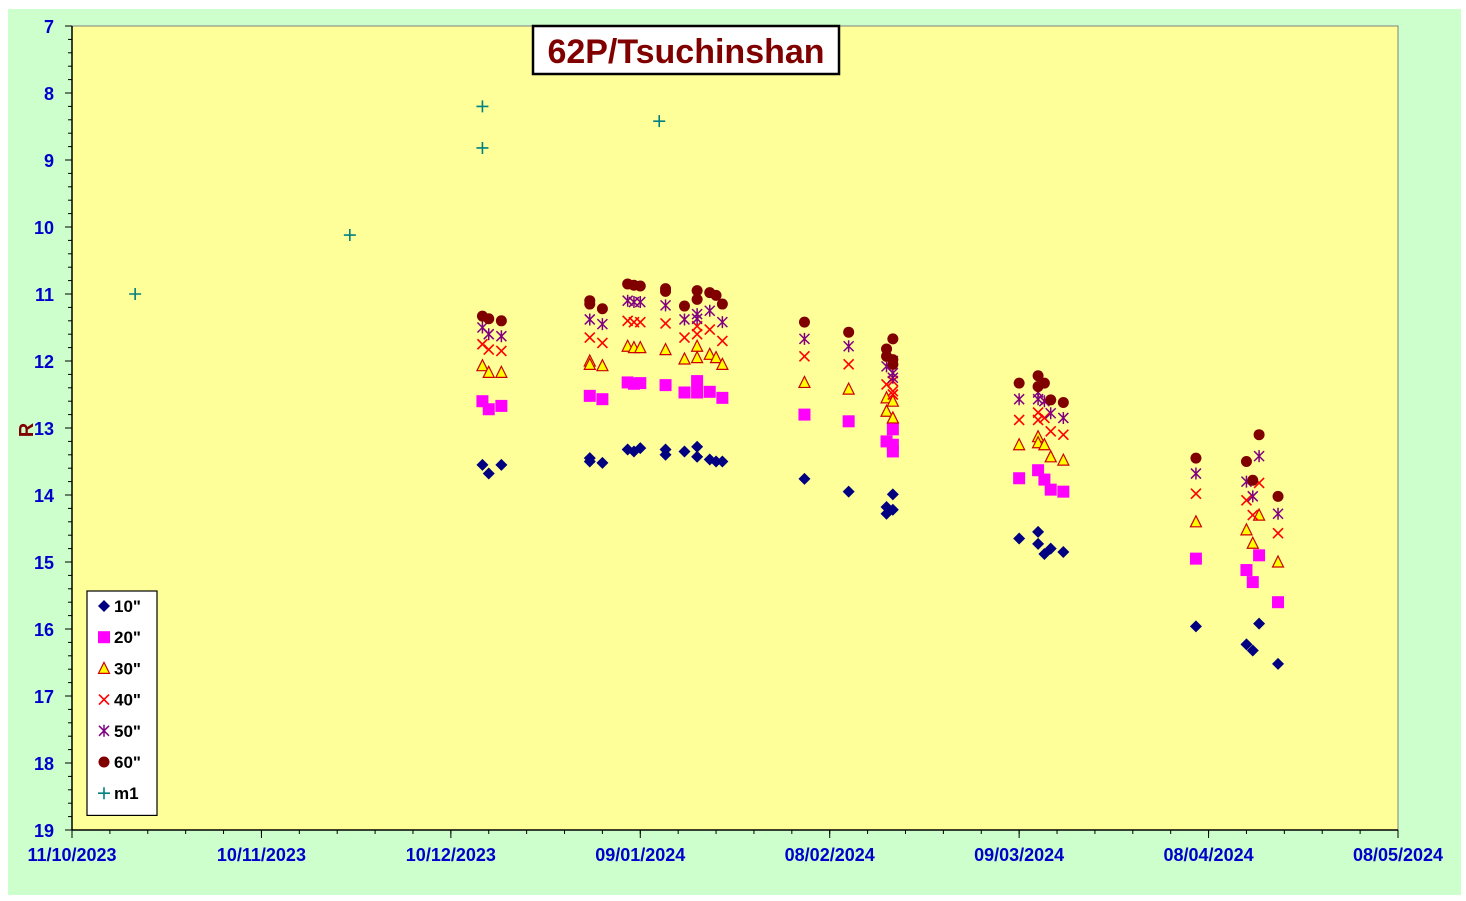  Describe the element at coordinates (127, 731) in the screenshot. I see `legend-label: 50"` at that location.